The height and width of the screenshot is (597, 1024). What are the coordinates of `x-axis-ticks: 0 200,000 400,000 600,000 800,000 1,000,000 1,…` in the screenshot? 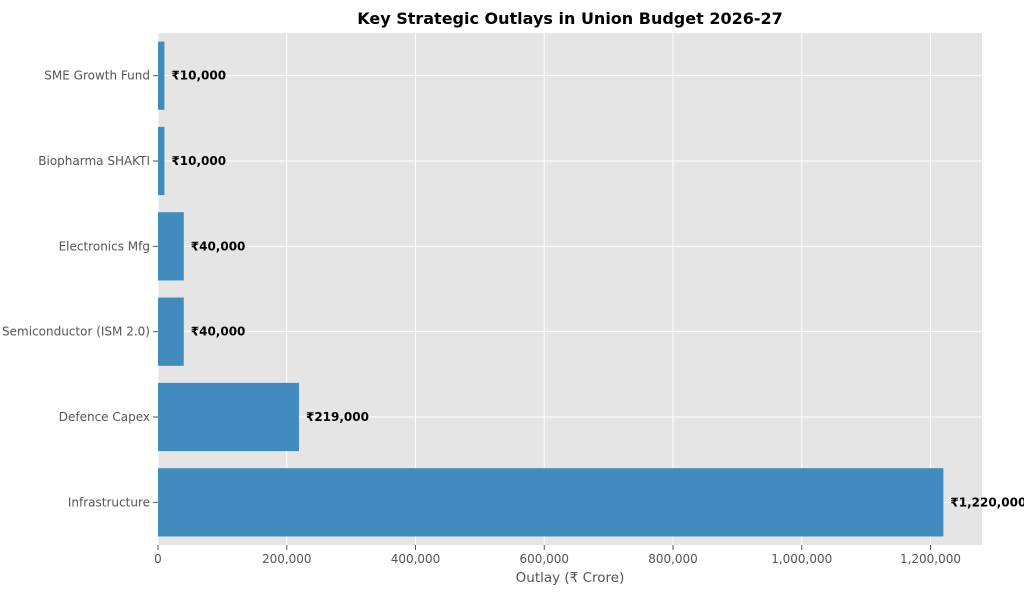 It's located at (557, 555).